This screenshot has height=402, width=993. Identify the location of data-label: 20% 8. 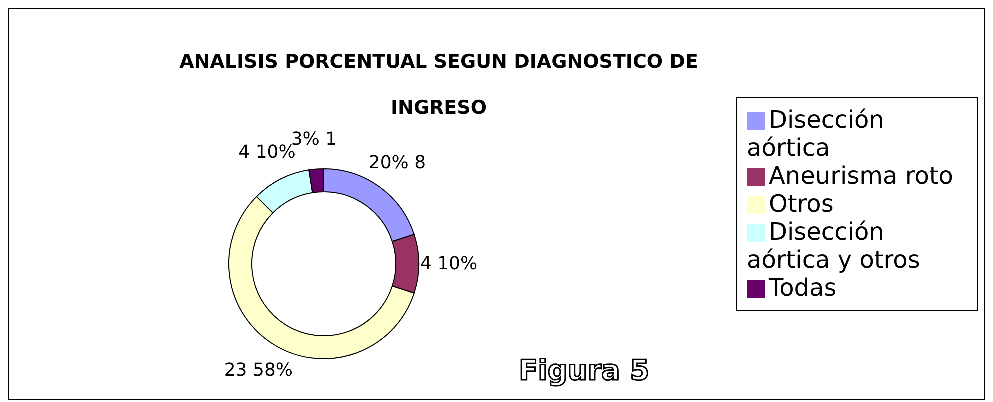
(397, 163).